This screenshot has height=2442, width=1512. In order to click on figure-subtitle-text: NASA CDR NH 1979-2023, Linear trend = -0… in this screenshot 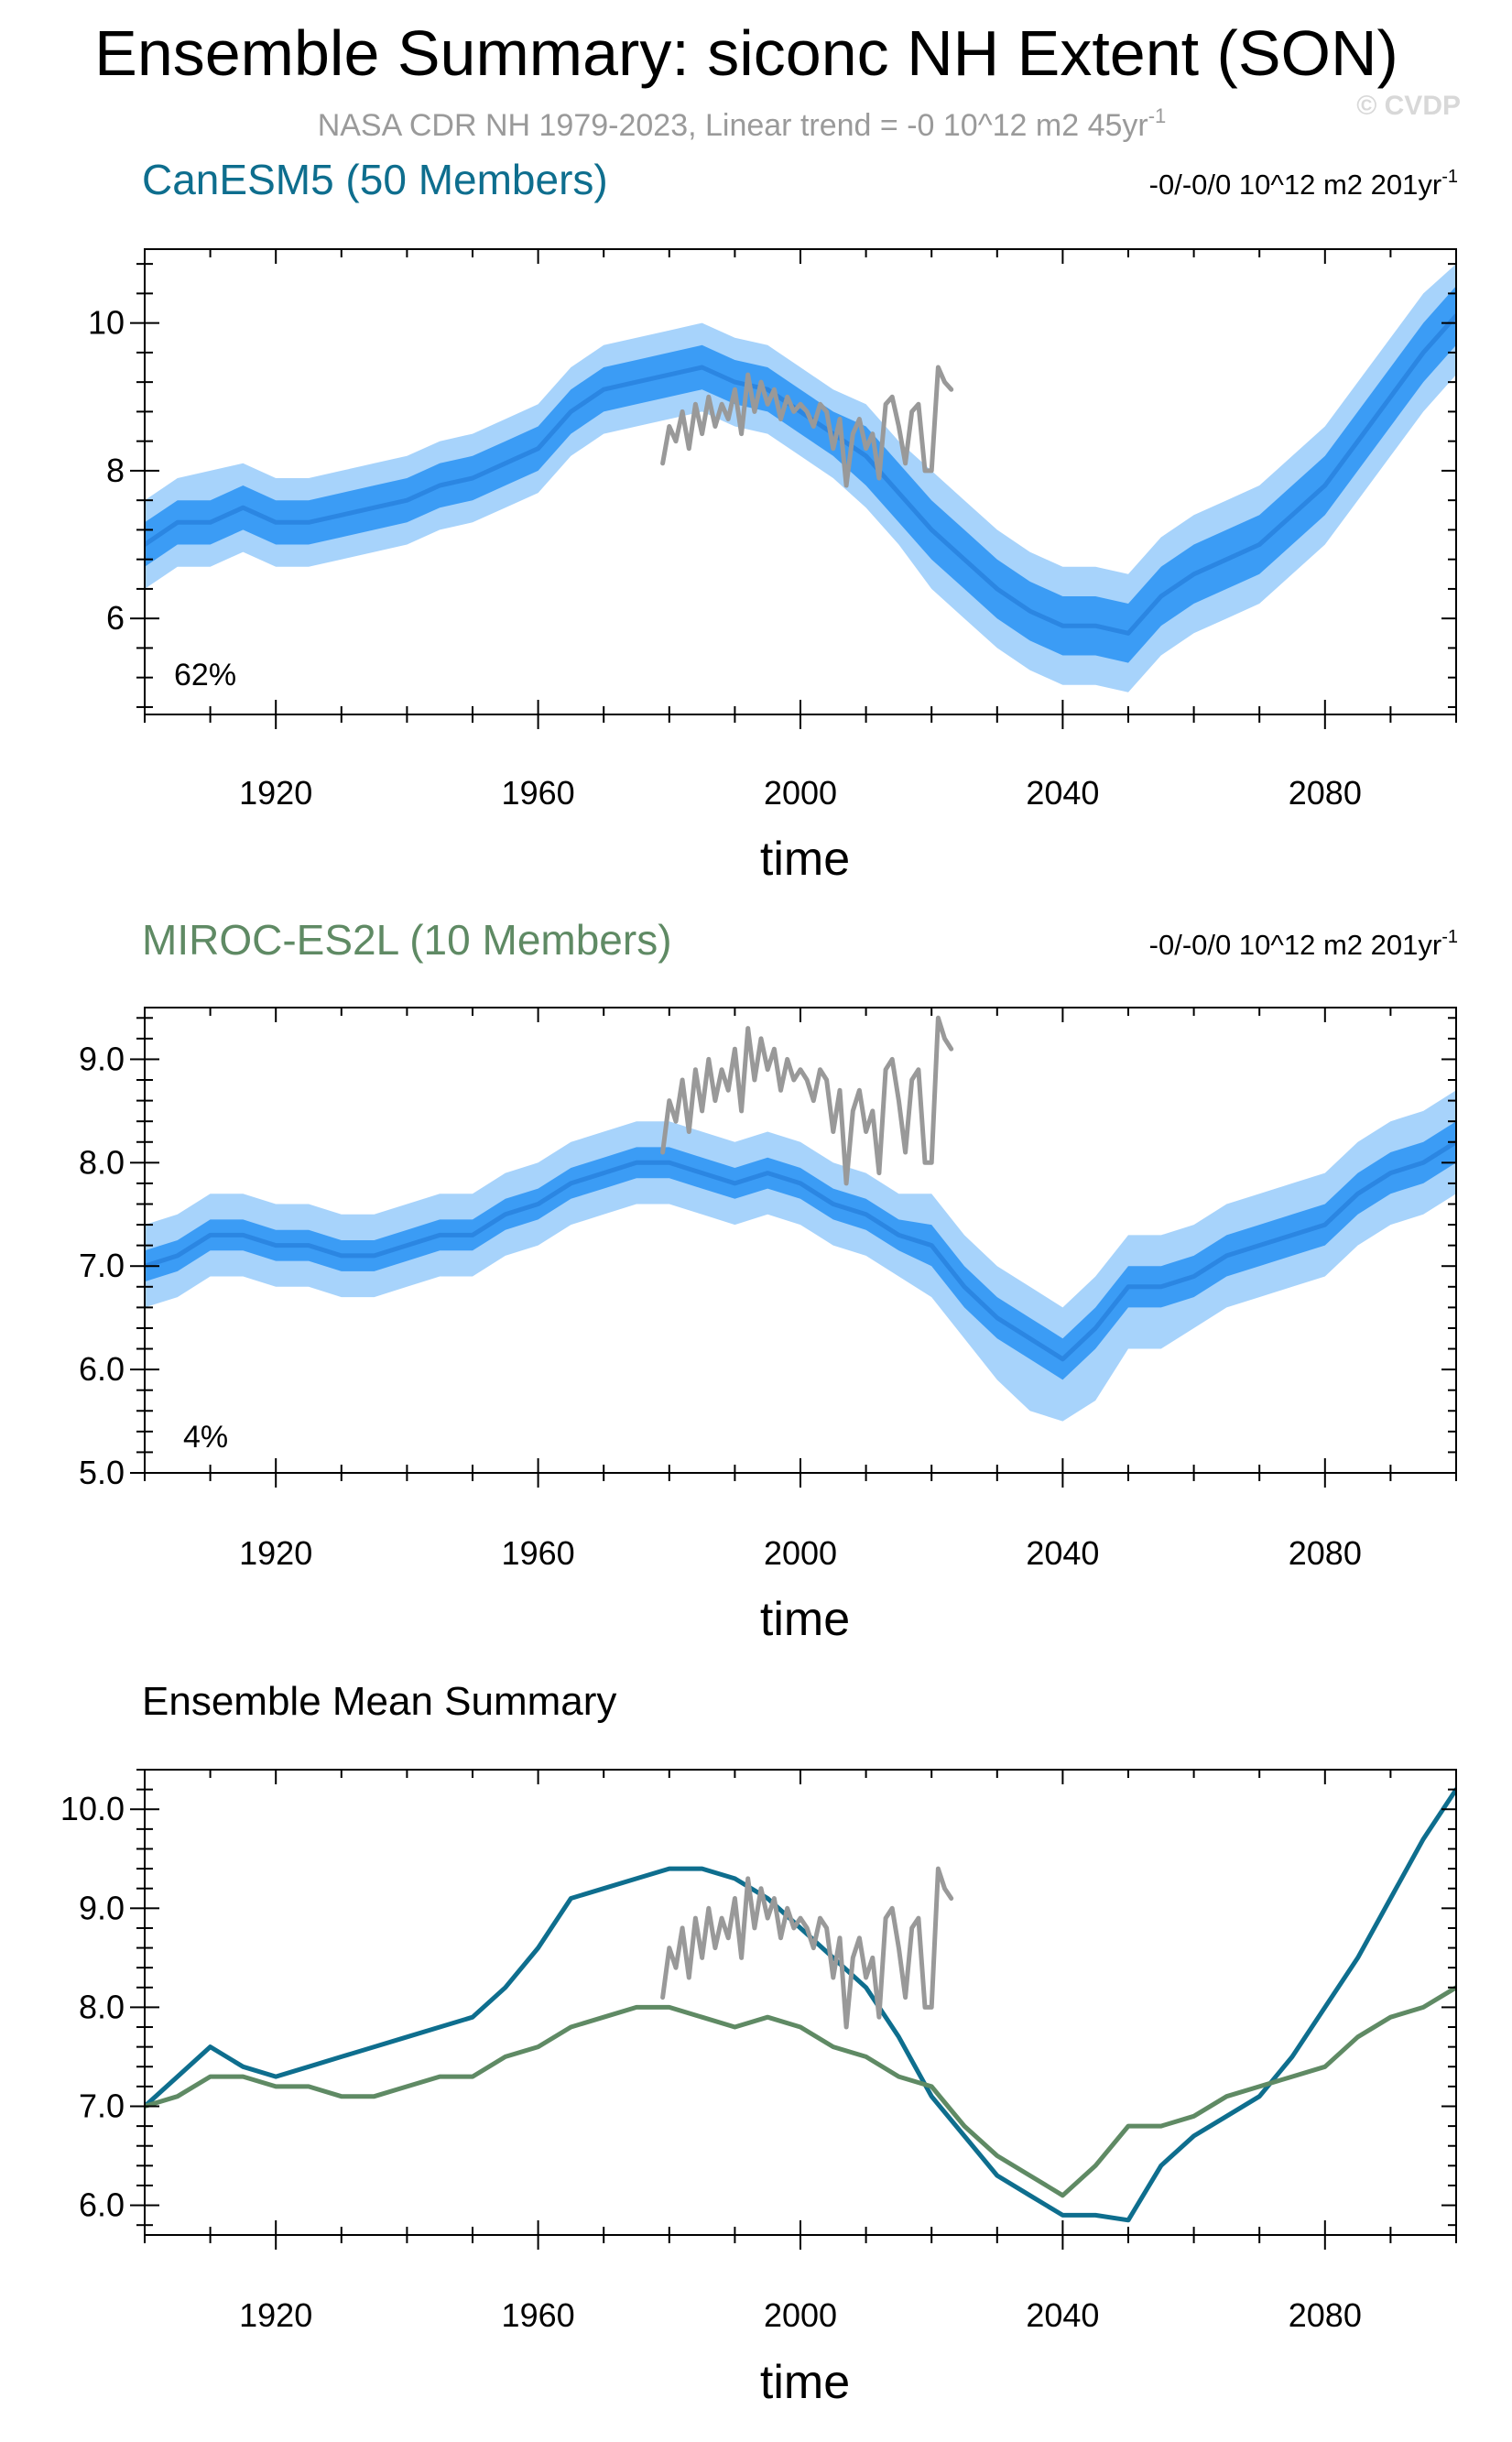, I will do `click(733, 126)`.